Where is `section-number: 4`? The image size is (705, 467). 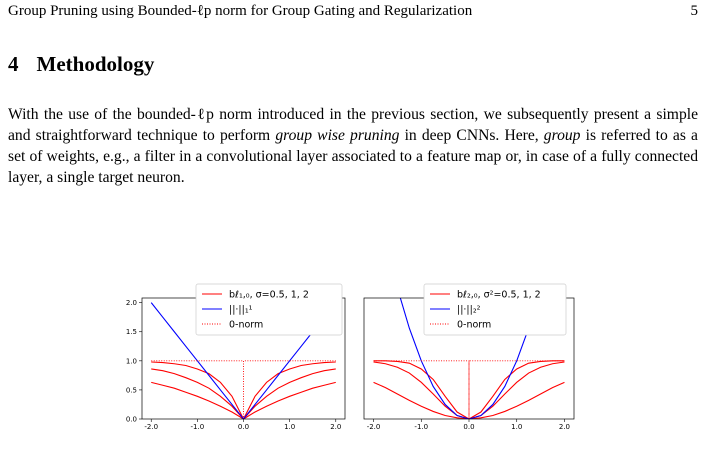
section-number: 4 is located at coordinates (13, 64).